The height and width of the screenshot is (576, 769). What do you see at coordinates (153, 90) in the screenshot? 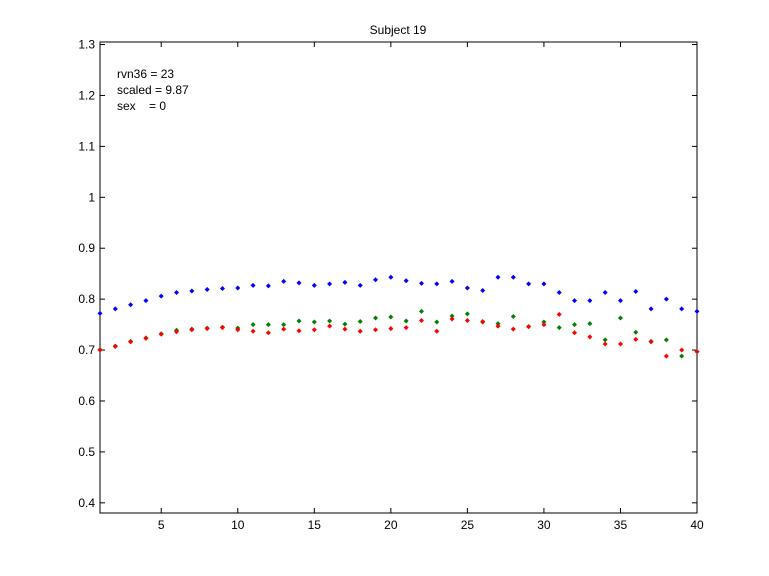
I see `annotation-block: rvn36 = 23 scaled = 9.87 sex = 0` at bounding box center [153, 90].